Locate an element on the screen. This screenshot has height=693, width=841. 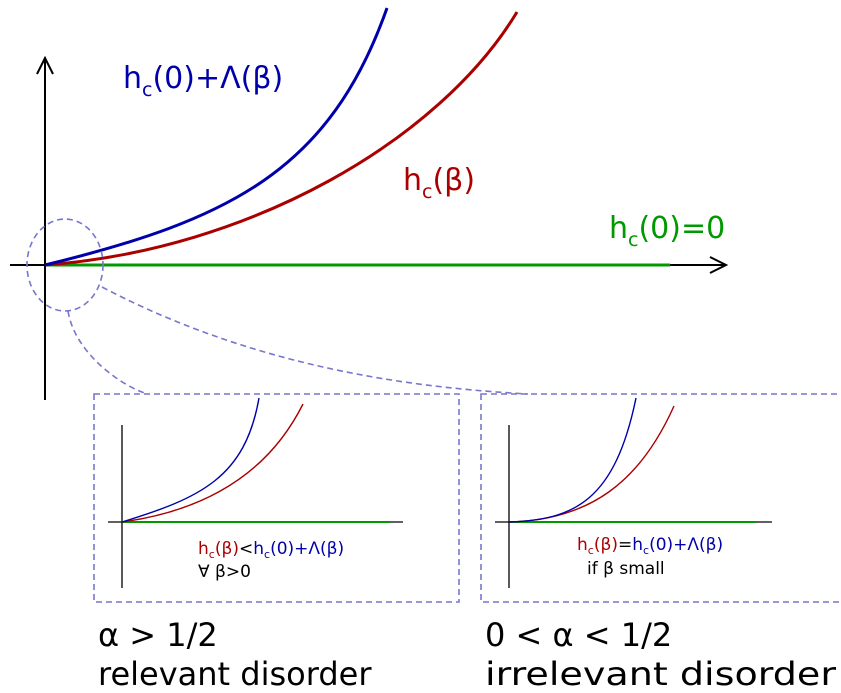
zoom-connector-right is located at coordinates (315, 340).